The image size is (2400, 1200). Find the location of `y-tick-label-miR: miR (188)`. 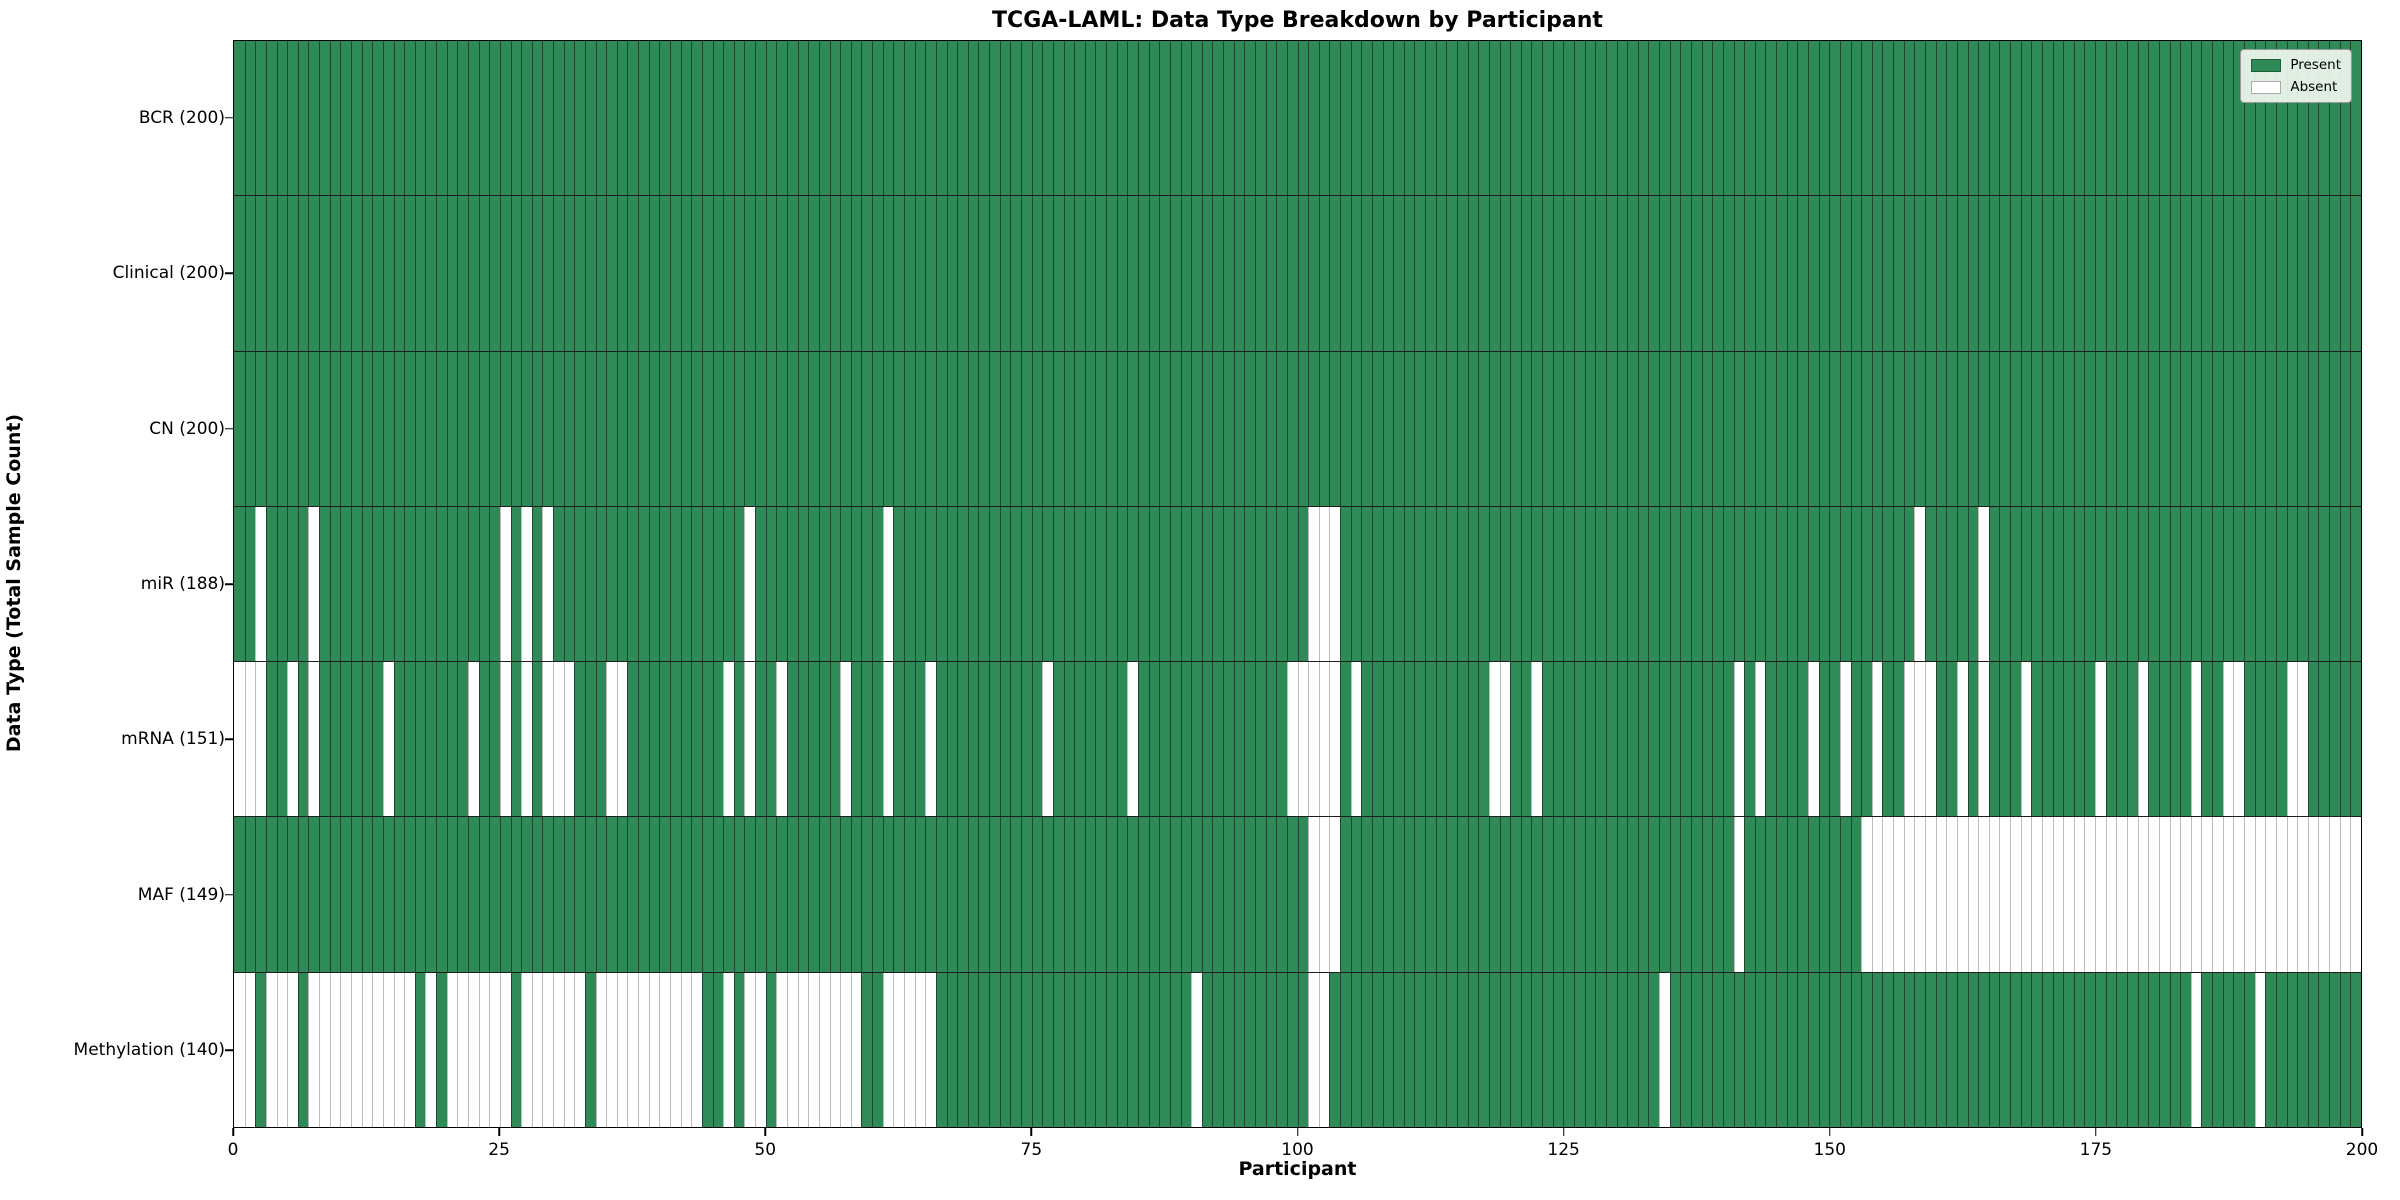

y-tick-label-miR: miR (188) is located at coordinates (182, 584).